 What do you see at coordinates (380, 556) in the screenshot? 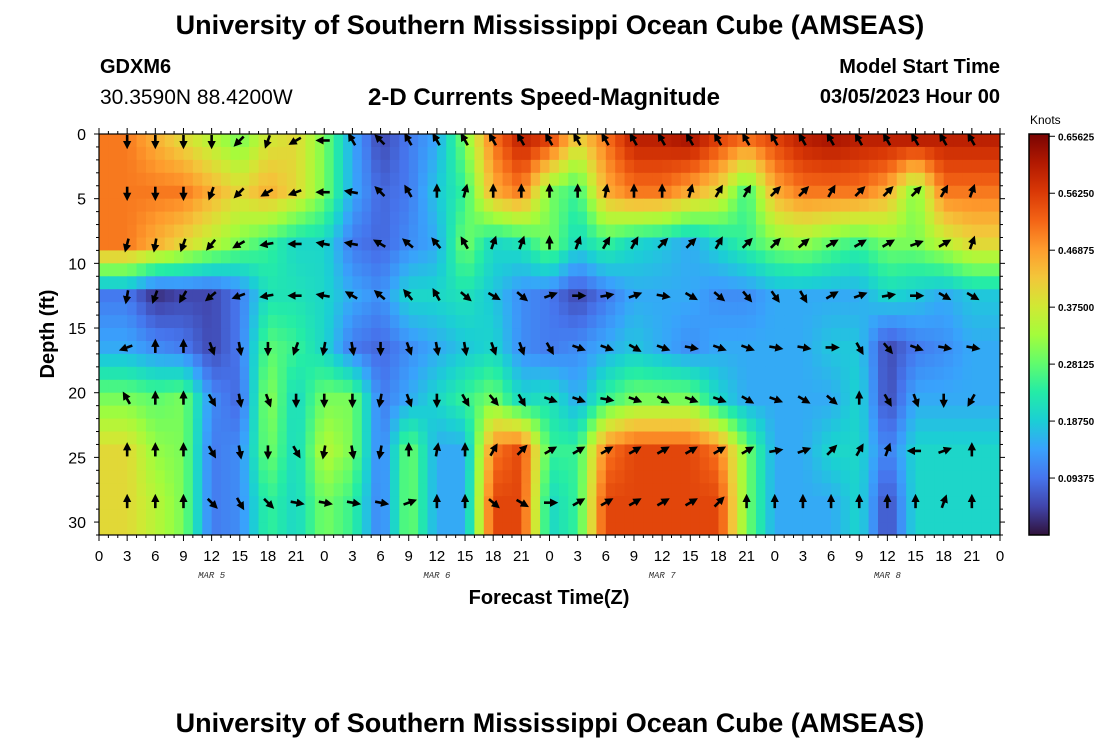
I see `x-tick-label: 6` at bounding box center [380, 556].